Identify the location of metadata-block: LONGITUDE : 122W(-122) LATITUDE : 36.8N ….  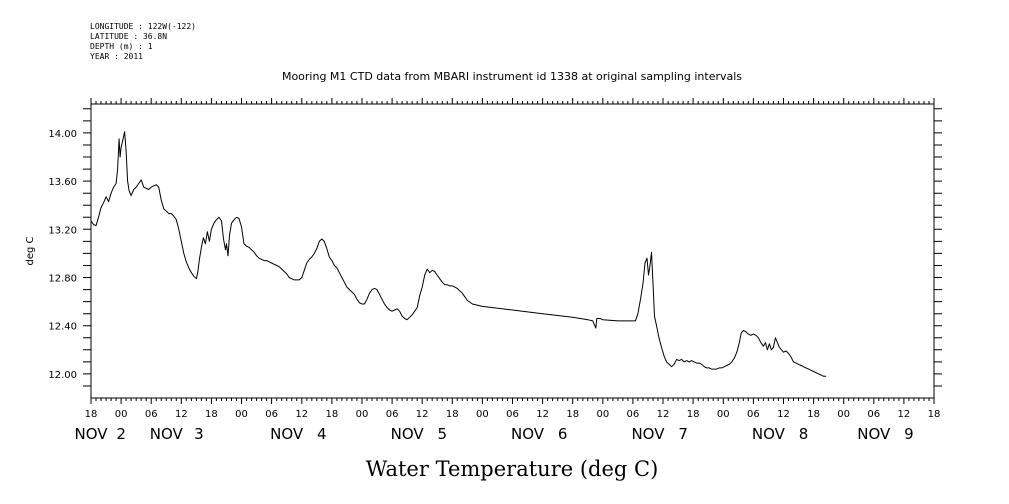
(143, 42).